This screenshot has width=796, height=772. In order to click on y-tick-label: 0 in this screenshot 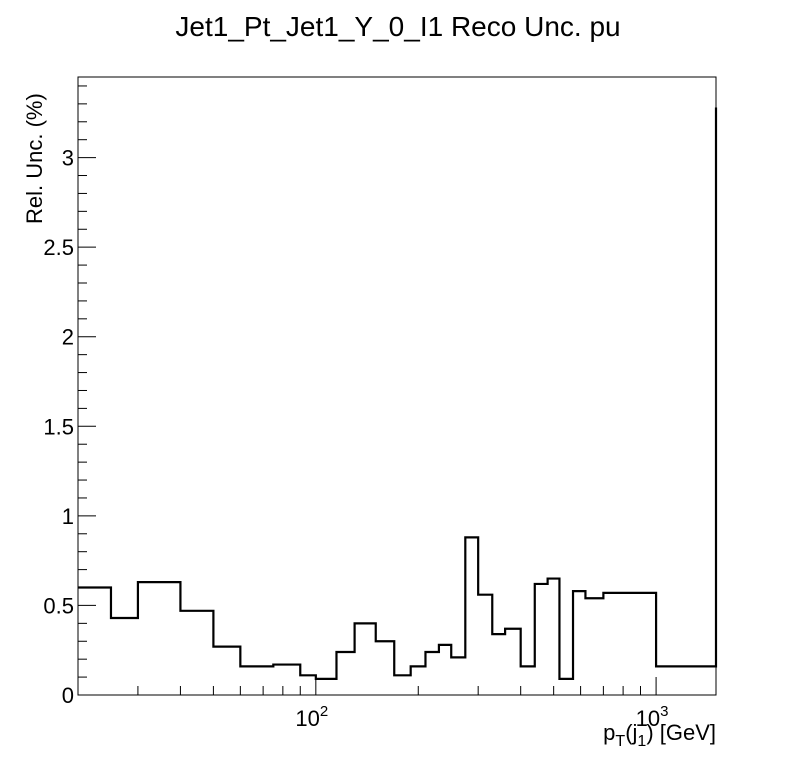, I will do `click(68, 695)`.